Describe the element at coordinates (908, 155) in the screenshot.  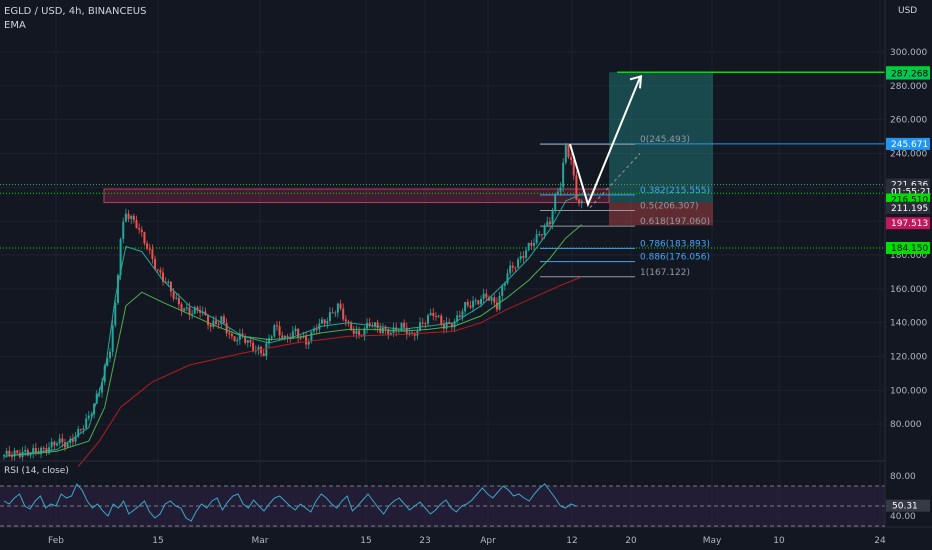
I see `price-tick-label: 240.000` at that location.